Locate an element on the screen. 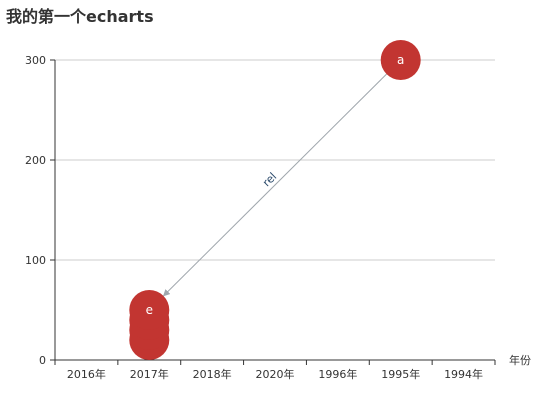 The height and width of the screenshot is (420, 550). node-label: e is located at coordinates (149, 310).